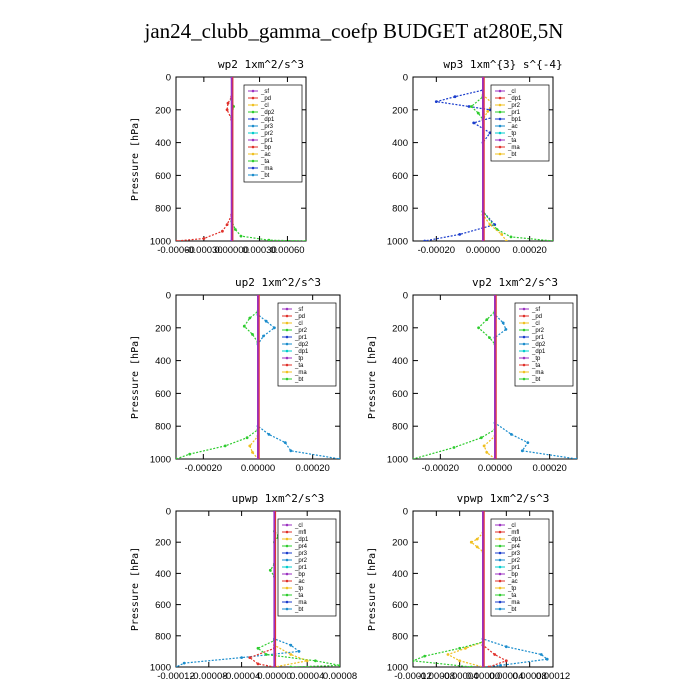 This screenshot has width=700, height=700. What do you see at coordinates (299, 582) in the screenshot?
I see `legend-entry: _ac` at bounding box center [299, 582].